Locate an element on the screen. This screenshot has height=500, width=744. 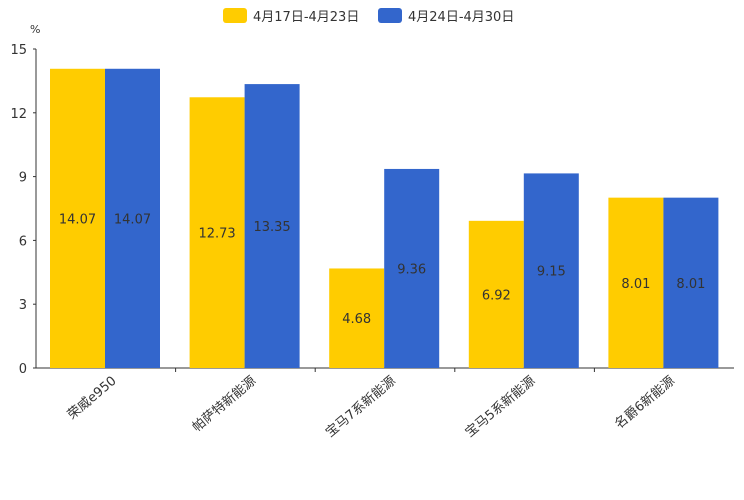
bar-data-label: 9.36 is located at coordinates (411, 269).